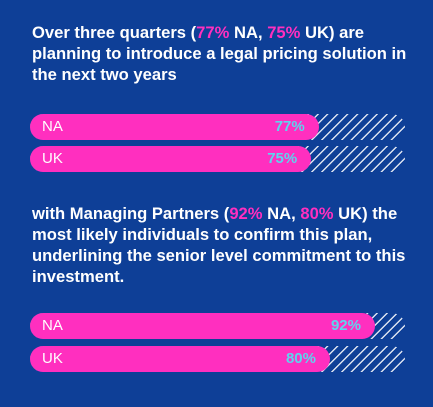  I want to click on heading-text: with Managing Partners (, so click(131, 213).